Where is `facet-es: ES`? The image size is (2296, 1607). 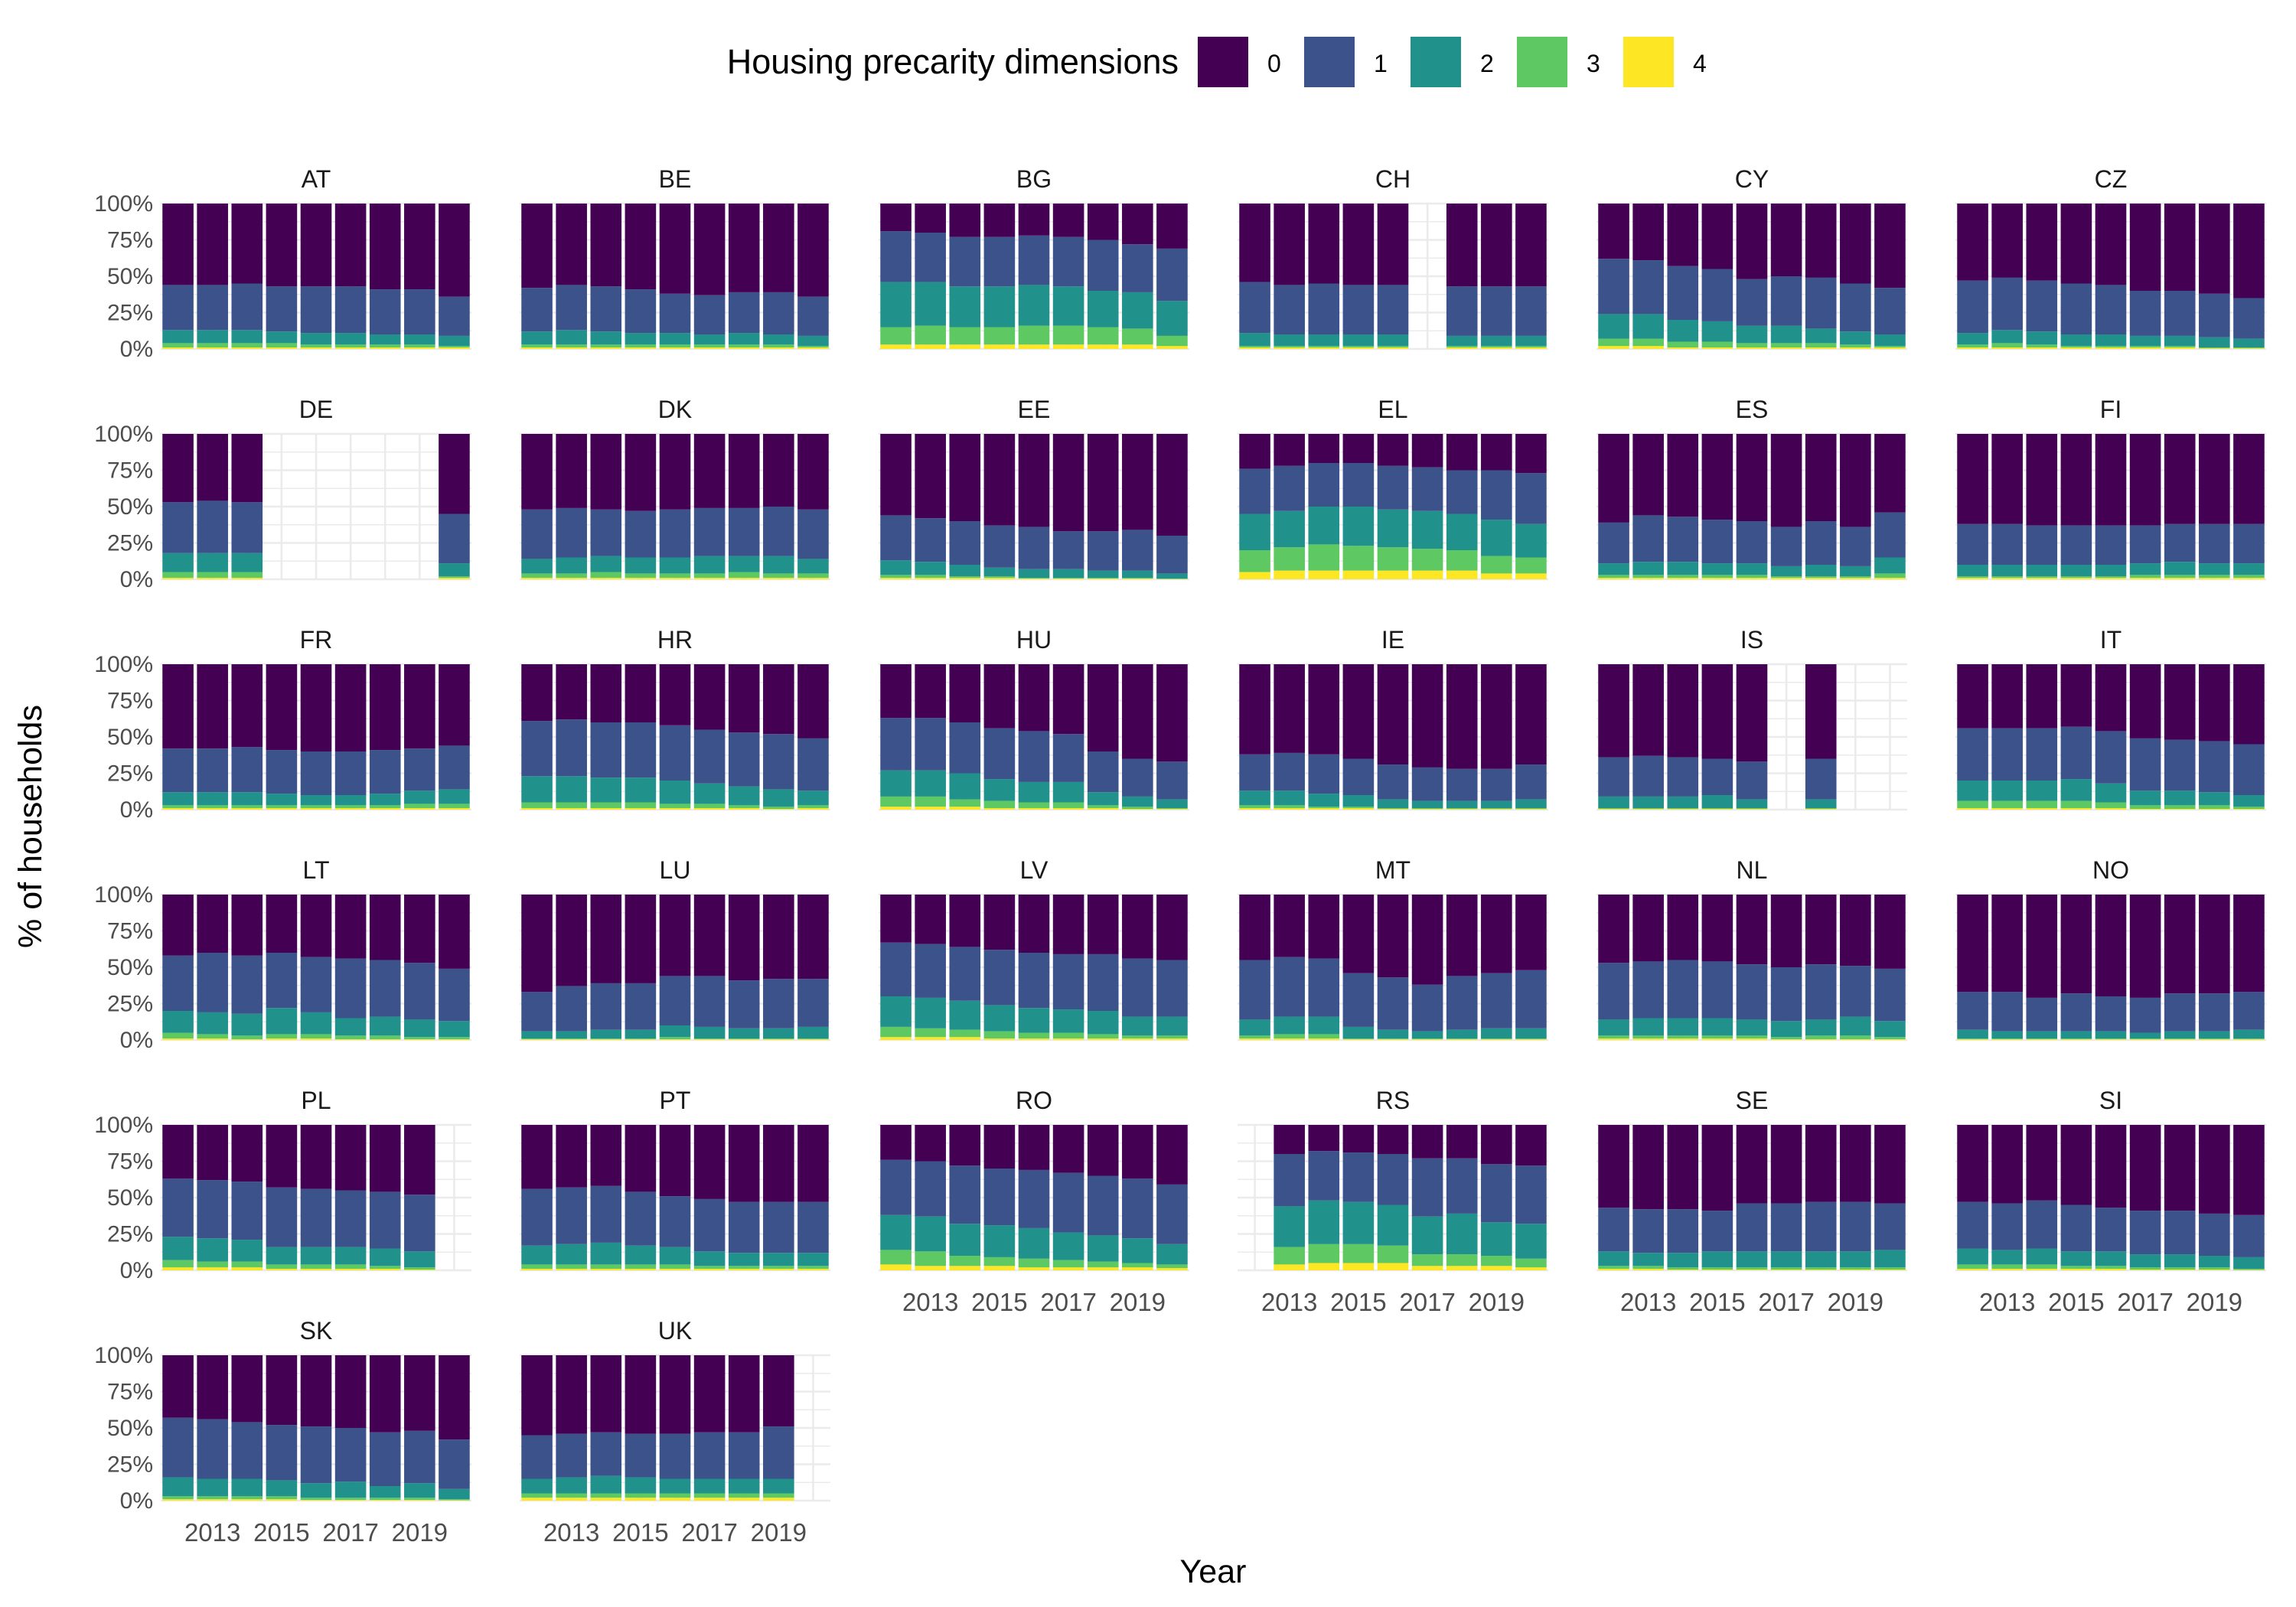
facet-es: ES is located at coordinates (1751, 488).